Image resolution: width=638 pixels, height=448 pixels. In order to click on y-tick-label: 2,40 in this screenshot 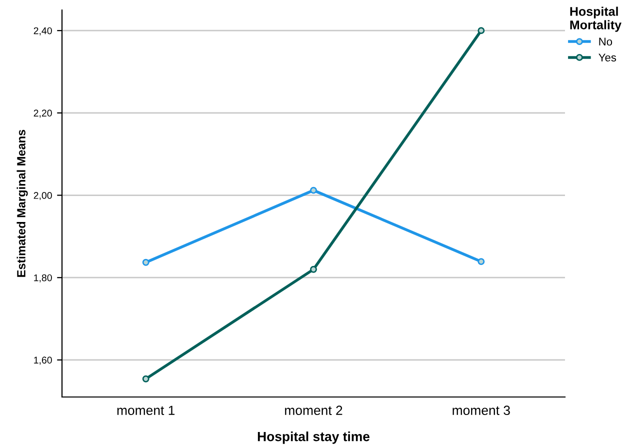, I will do `click(43, 31)`.